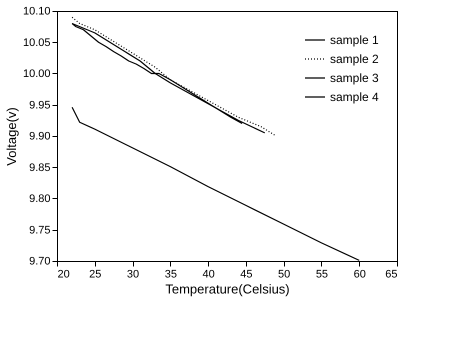 The height and width of the screenshot is (358, 466). I want to click on x-tick-label: 40, so click(208, 274).